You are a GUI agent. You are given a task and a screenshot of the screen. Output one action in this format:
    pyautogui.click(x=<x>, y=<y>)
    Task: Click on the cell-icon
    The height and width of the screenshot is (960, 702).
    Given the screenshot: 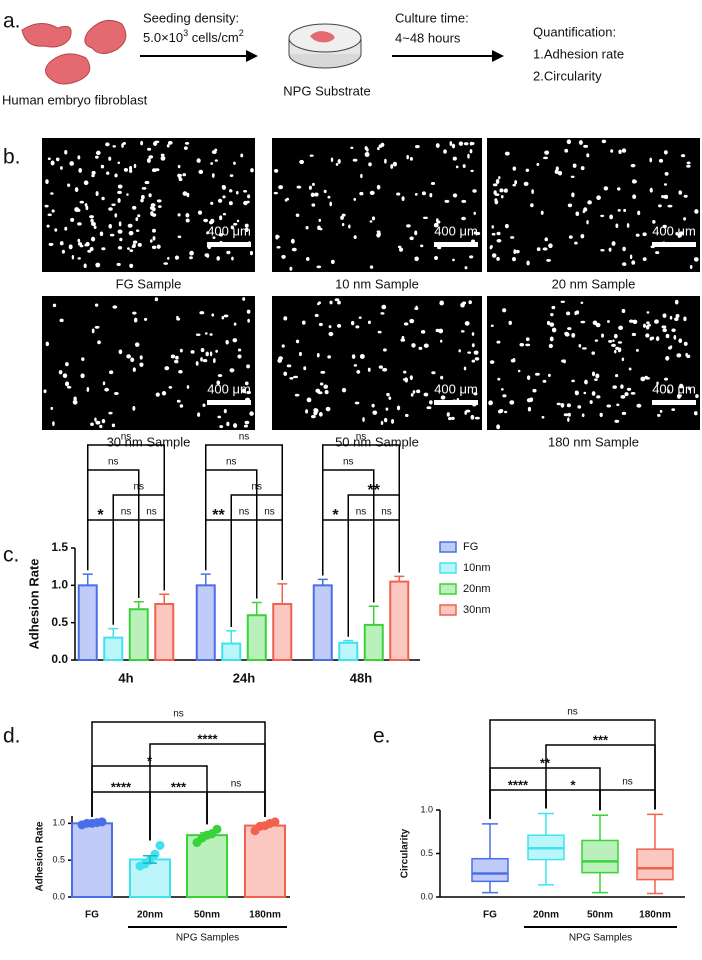 What is the action you would take?
    pyautogui.click(x=105, y=36)
    